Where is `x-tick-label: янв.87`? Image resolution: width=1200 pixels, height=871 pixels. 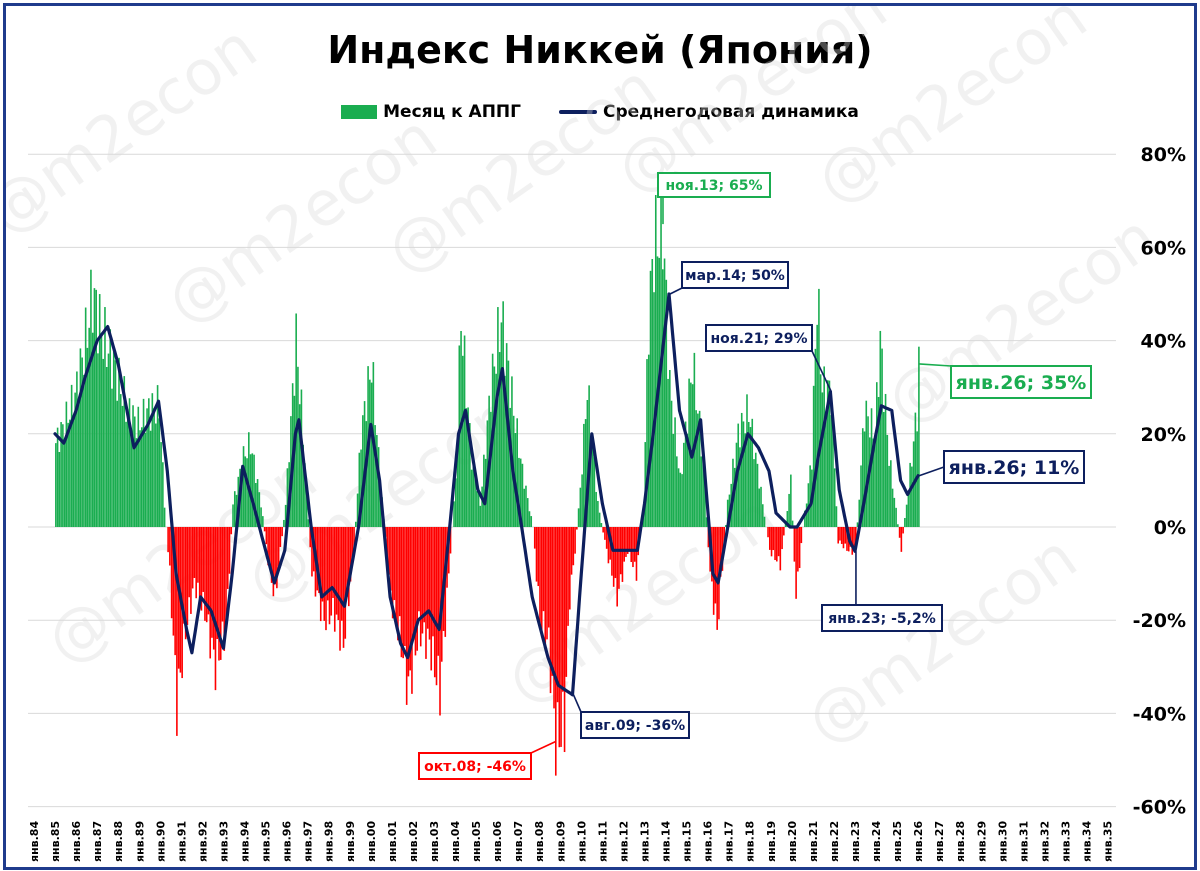 x-tick-label: янв.87 is located at coordinates (97, 841).